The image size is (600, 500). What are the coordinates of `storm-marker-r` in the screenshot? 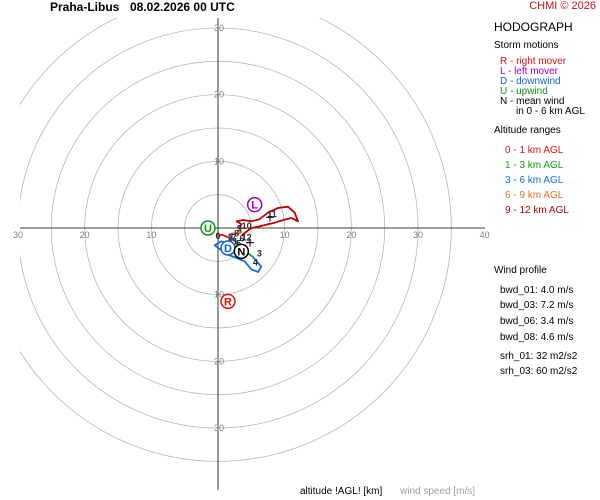 It's located at (228, 301).